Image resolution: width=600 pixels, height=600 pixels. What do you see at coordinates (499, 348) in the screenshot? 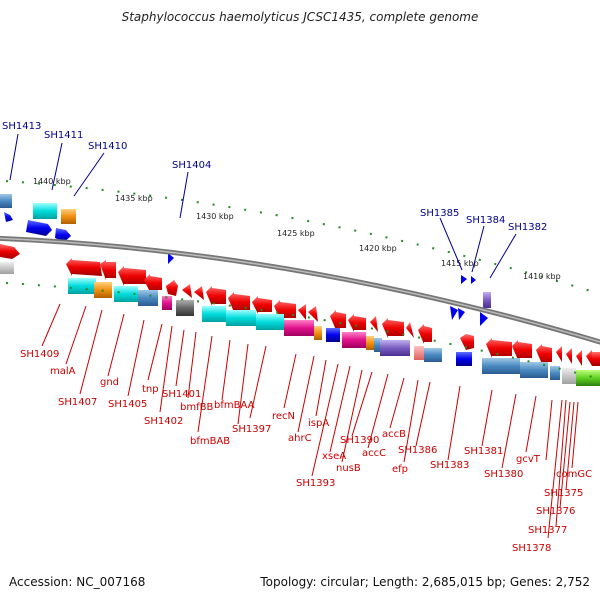
I see `gene-red-p` at bounding box center [499, 348].